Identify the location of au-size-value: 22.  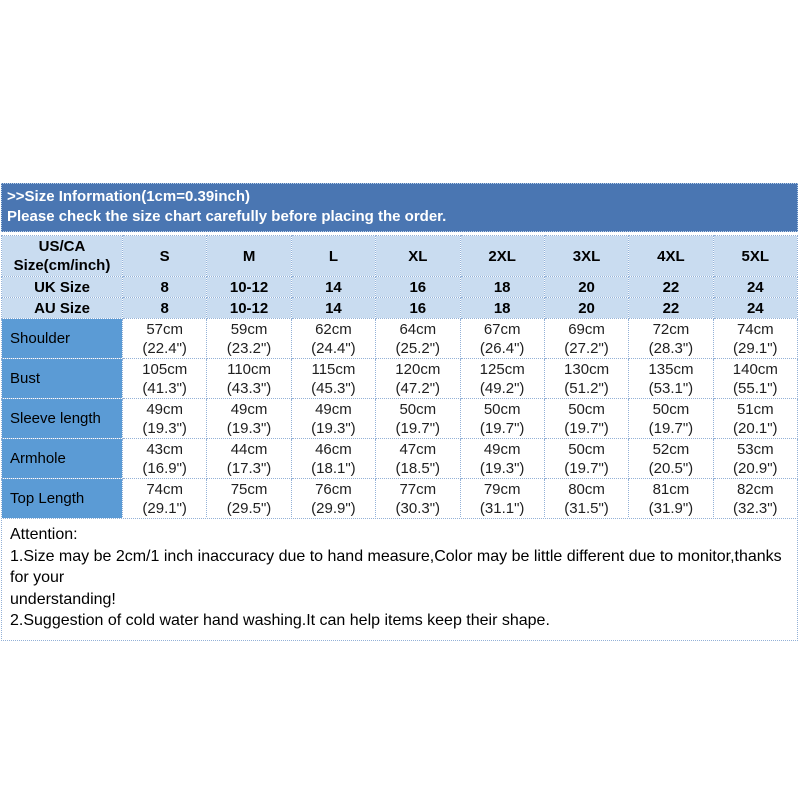
(671, 308).